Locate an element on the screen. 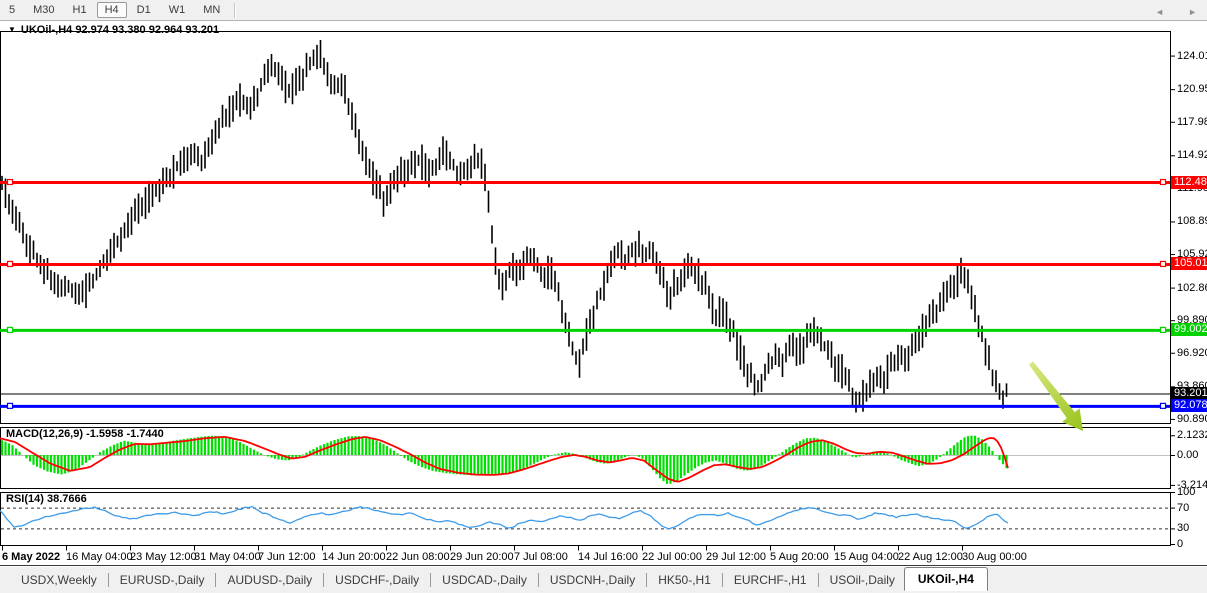 This screenshot has height=593, width=1207. date-tick-label: 22 Aug 12:00 is located at coordinates (930, 557).